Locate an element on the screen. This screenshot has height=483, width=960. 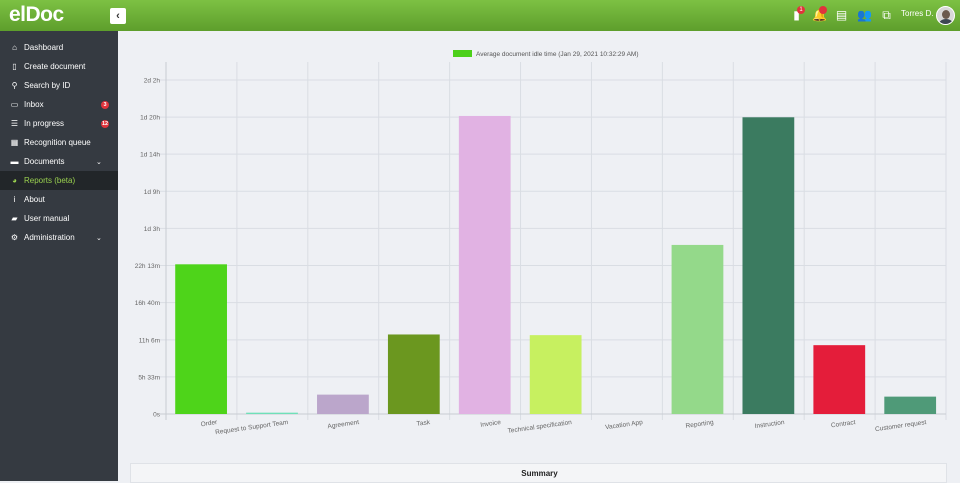
summary-title: Summary is located at coordinates (539, 473).